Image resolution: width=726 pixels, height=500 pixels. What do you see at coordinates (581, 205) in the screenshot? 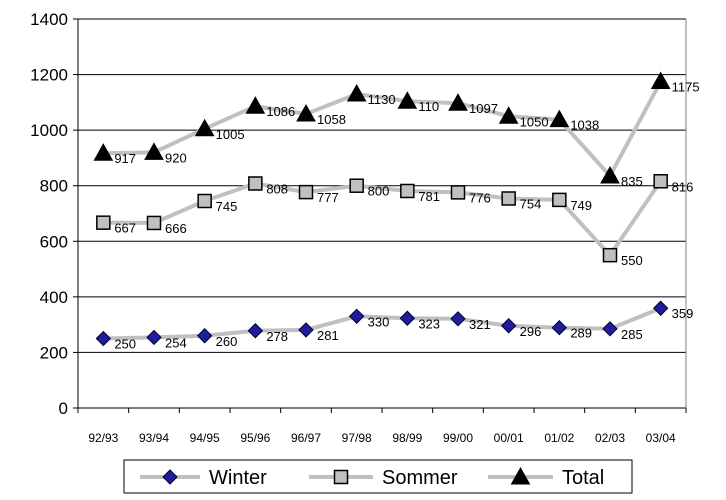
I see `data-label: 749` at bounding box center [581, 205].